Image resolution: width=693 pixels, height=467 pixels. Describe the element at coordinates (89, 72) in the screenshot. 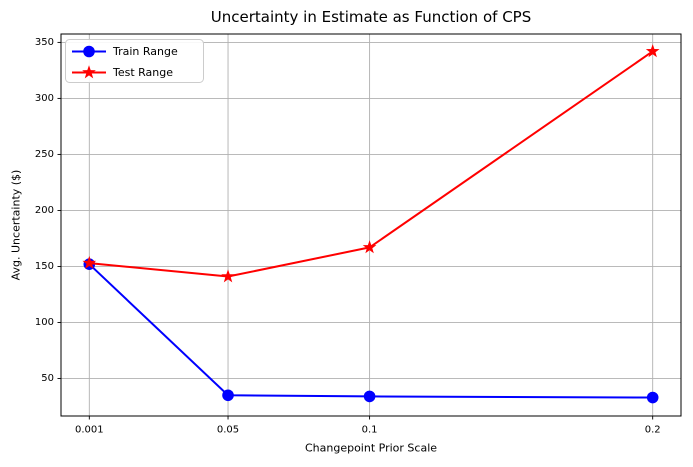

I see `legend-star-marker-icon` at that location.